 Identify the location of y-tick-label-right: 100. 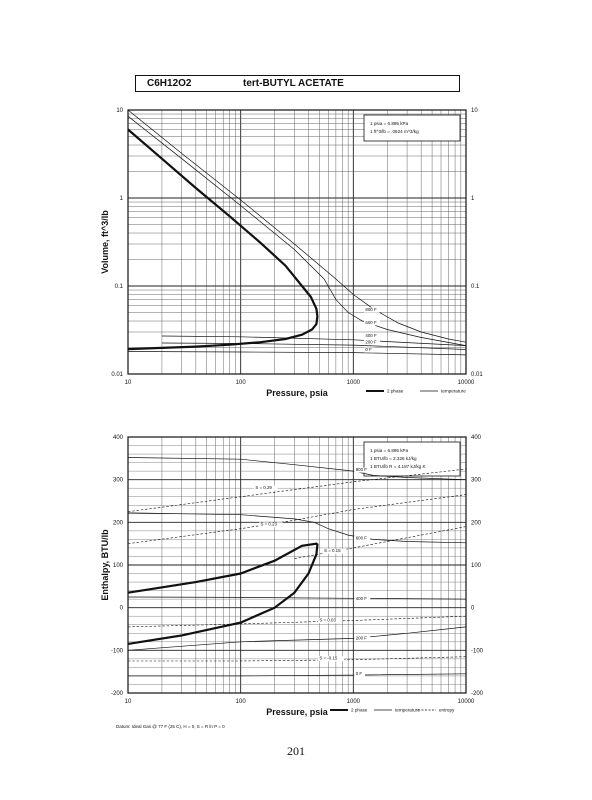
(476, 566).